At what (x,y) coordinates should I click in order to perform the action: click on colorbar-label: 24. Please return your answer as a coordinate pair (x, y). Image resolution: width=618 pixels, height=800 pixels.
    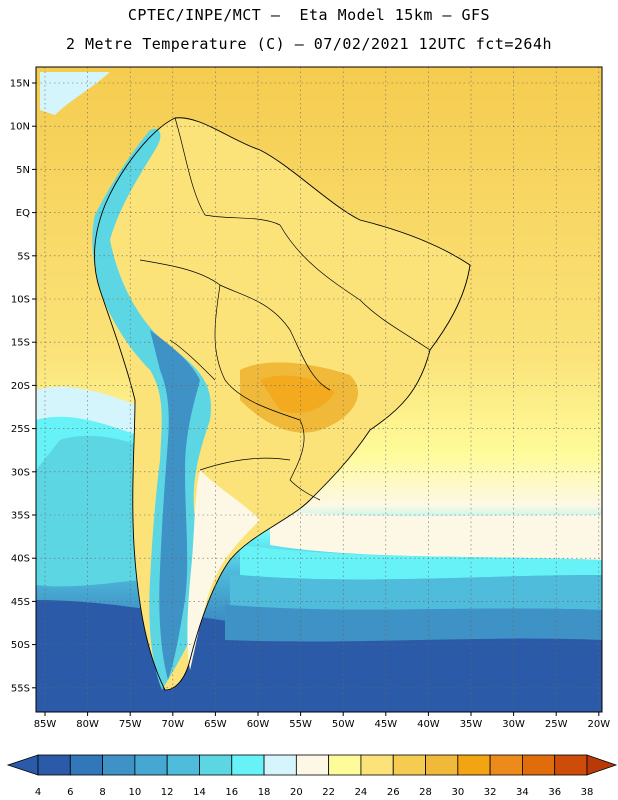
    Looking at the image, I should click on (361, 792).